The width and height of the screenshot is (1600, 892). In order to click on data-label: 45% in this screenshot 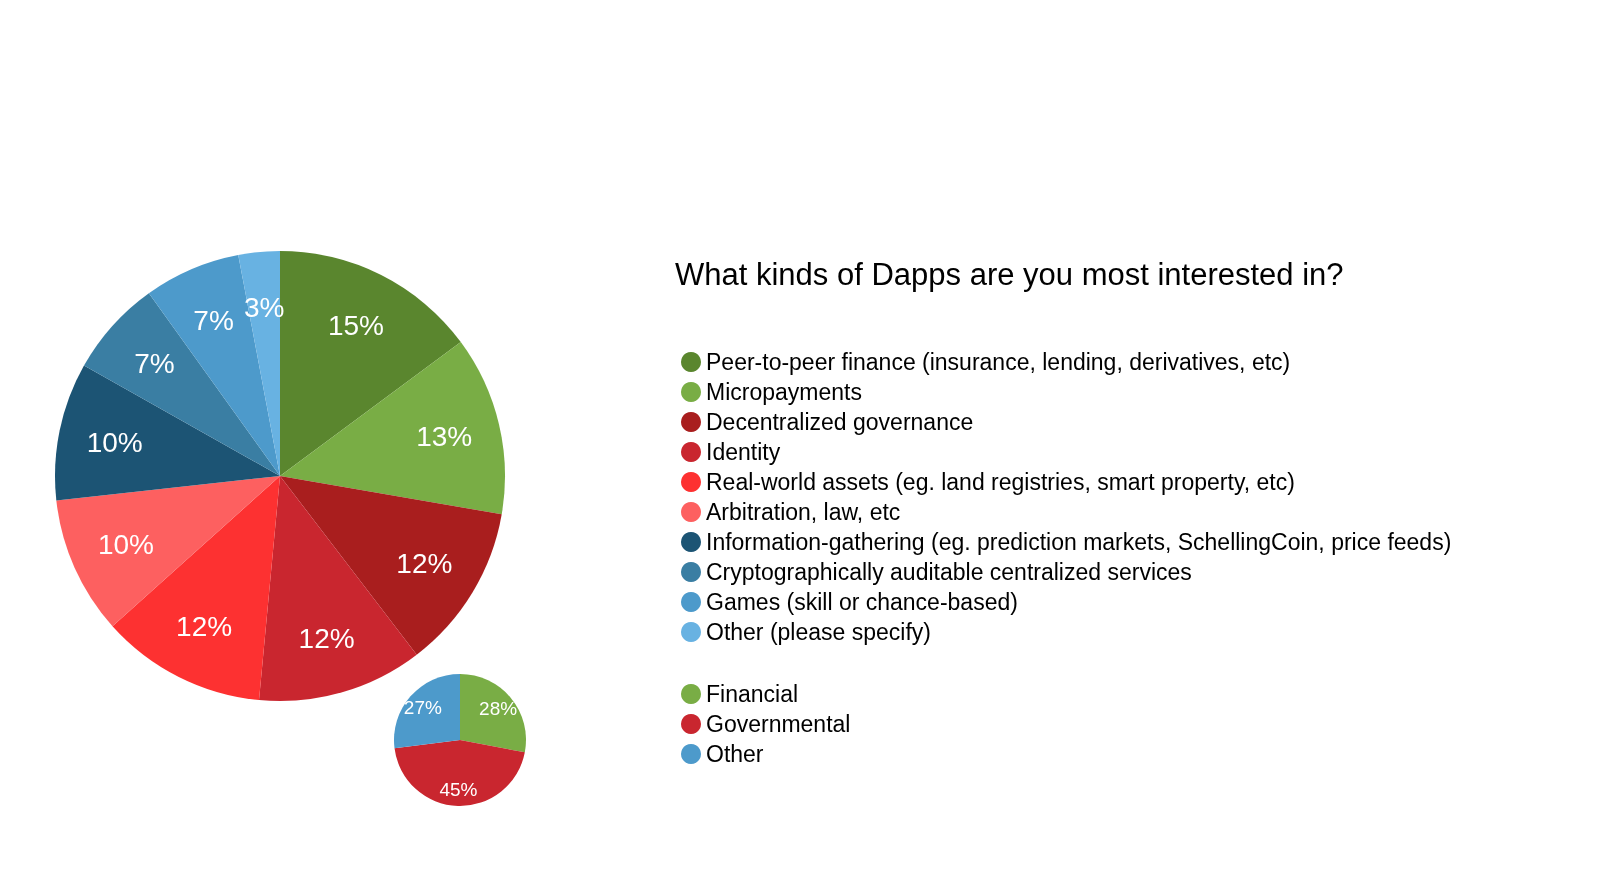, I will do `click(458, 789)`.